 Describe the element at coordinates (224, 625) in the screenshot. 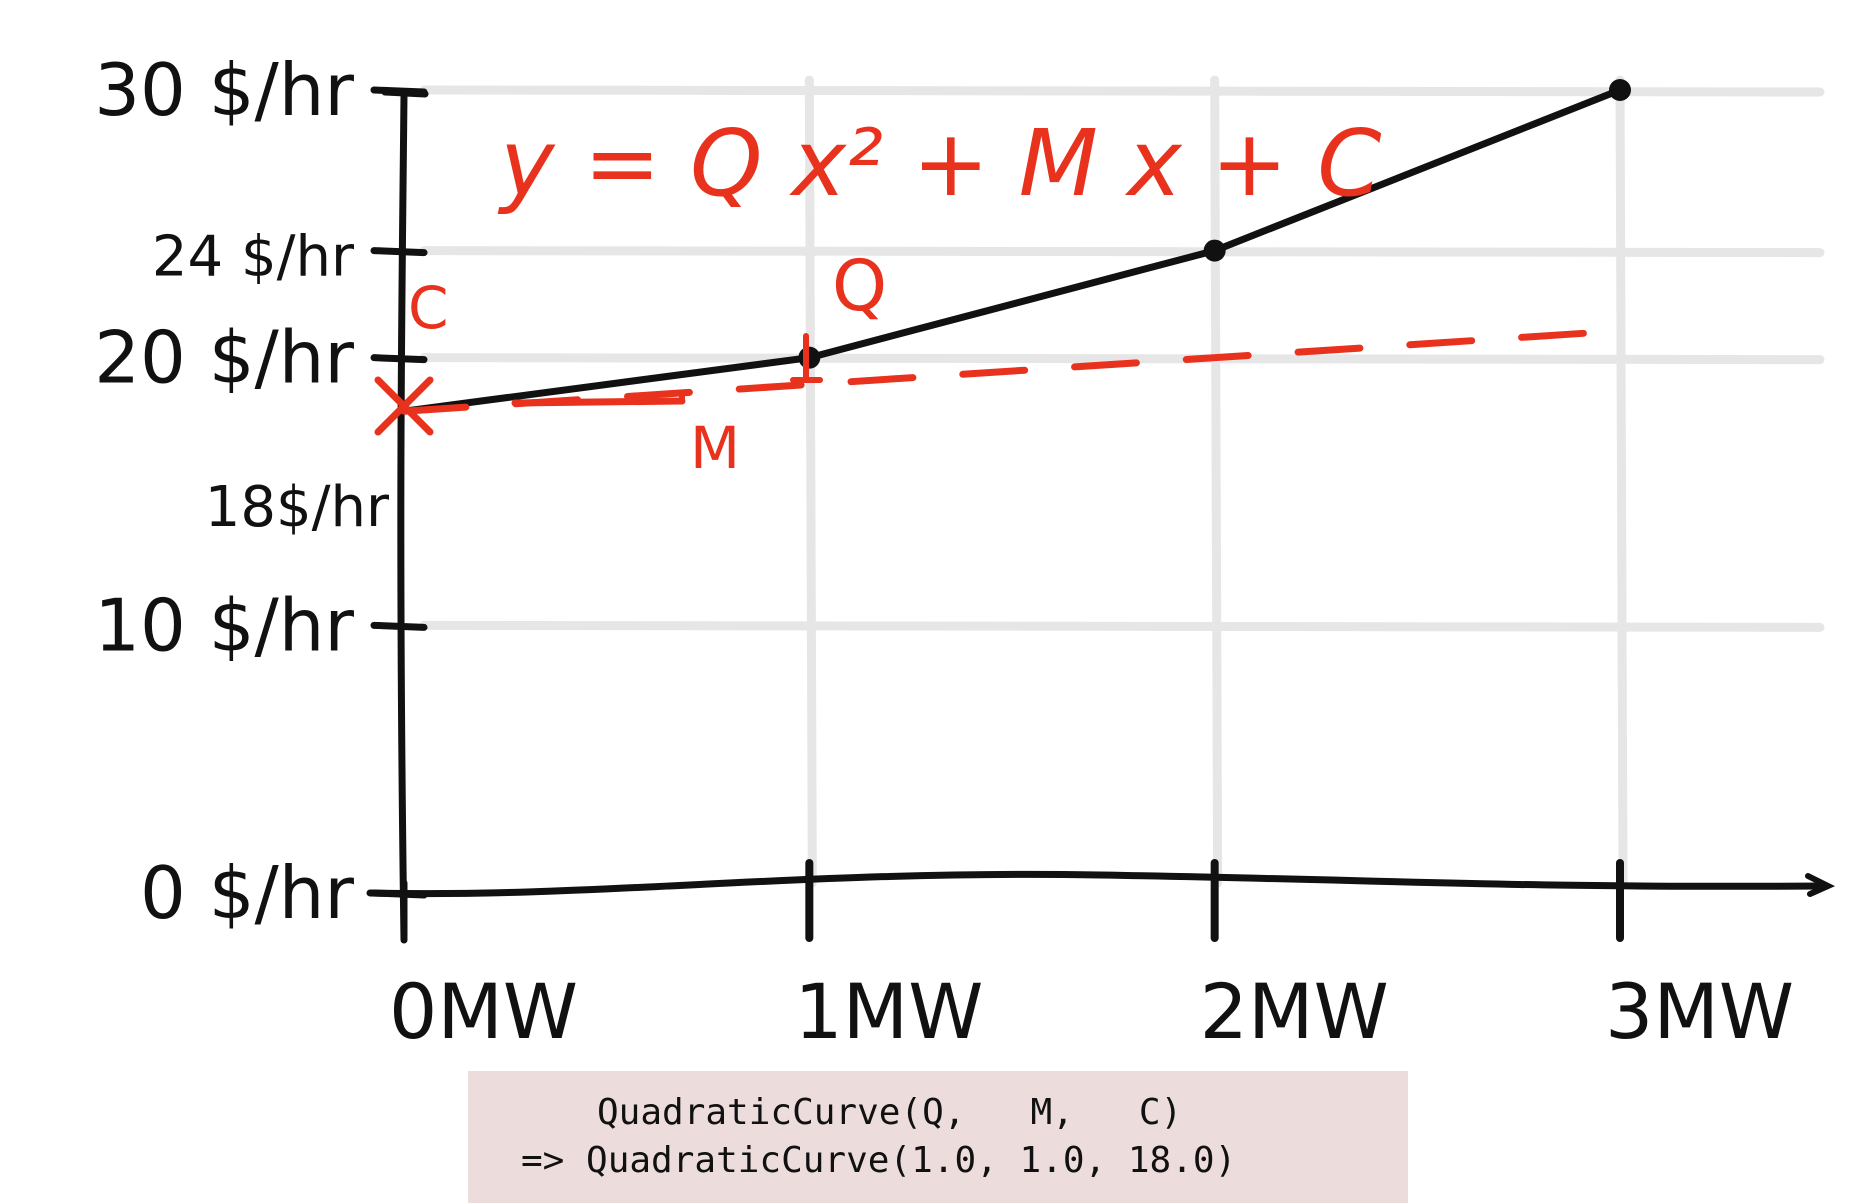

I see `y-tick-label: 10 $/hr` at that location.